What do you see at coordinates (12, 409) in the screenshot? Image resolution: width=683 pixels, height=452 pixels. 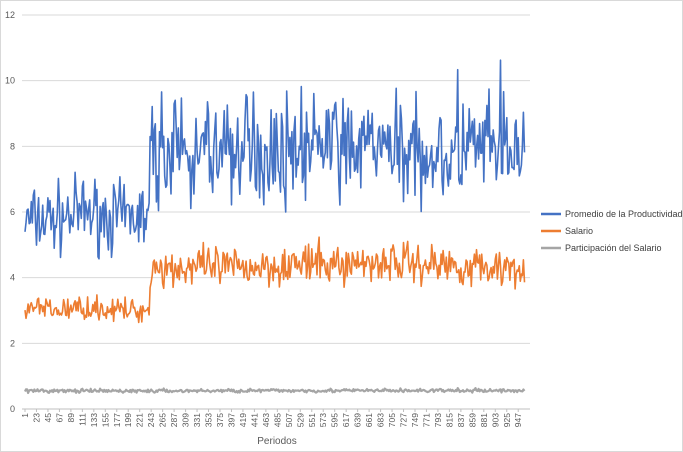 I see `y-tick-label: 0` at bounding box center [12, 409].